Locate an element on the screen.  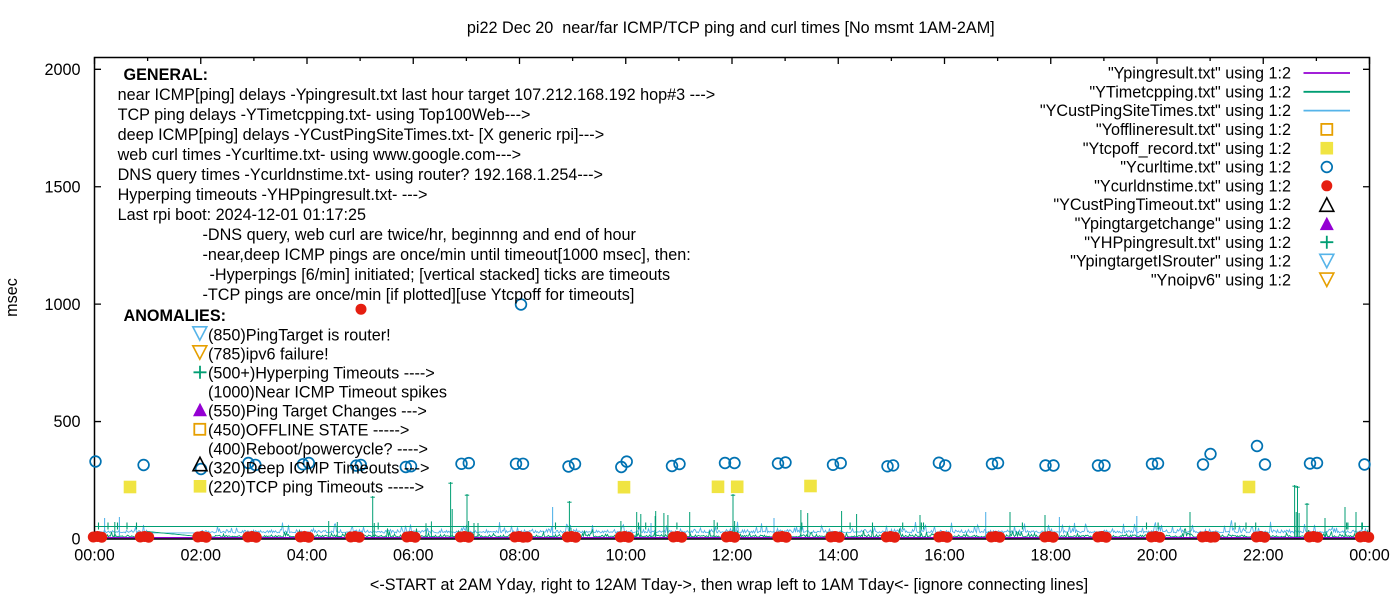
svg-text: 04:00 is located at coordinates (307, 556).